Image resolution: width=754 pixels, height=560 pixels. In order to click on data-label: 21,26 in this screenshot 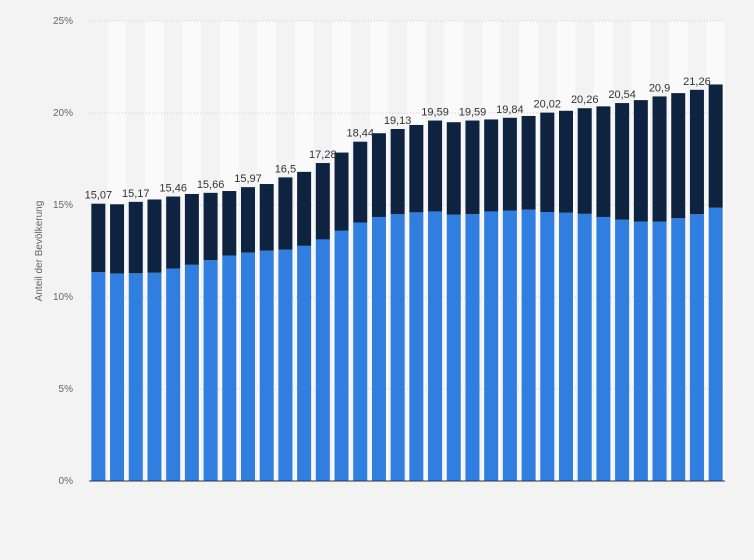, I will do `click(697, 82)`.